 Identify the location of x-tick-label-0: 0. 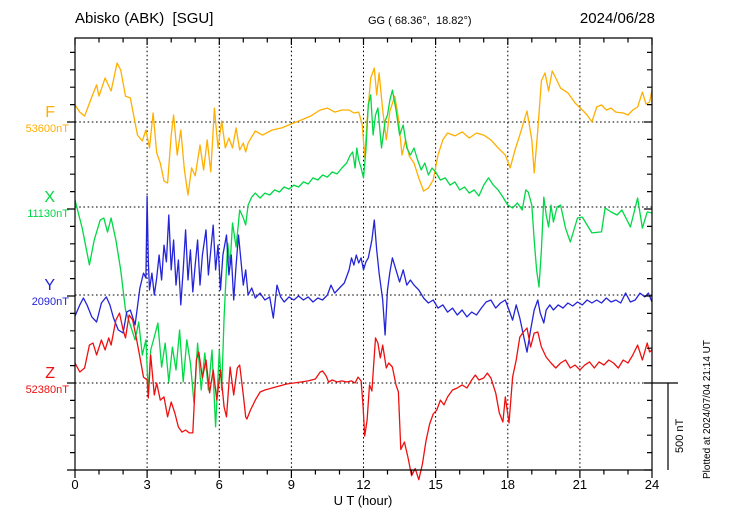
(75, 484).